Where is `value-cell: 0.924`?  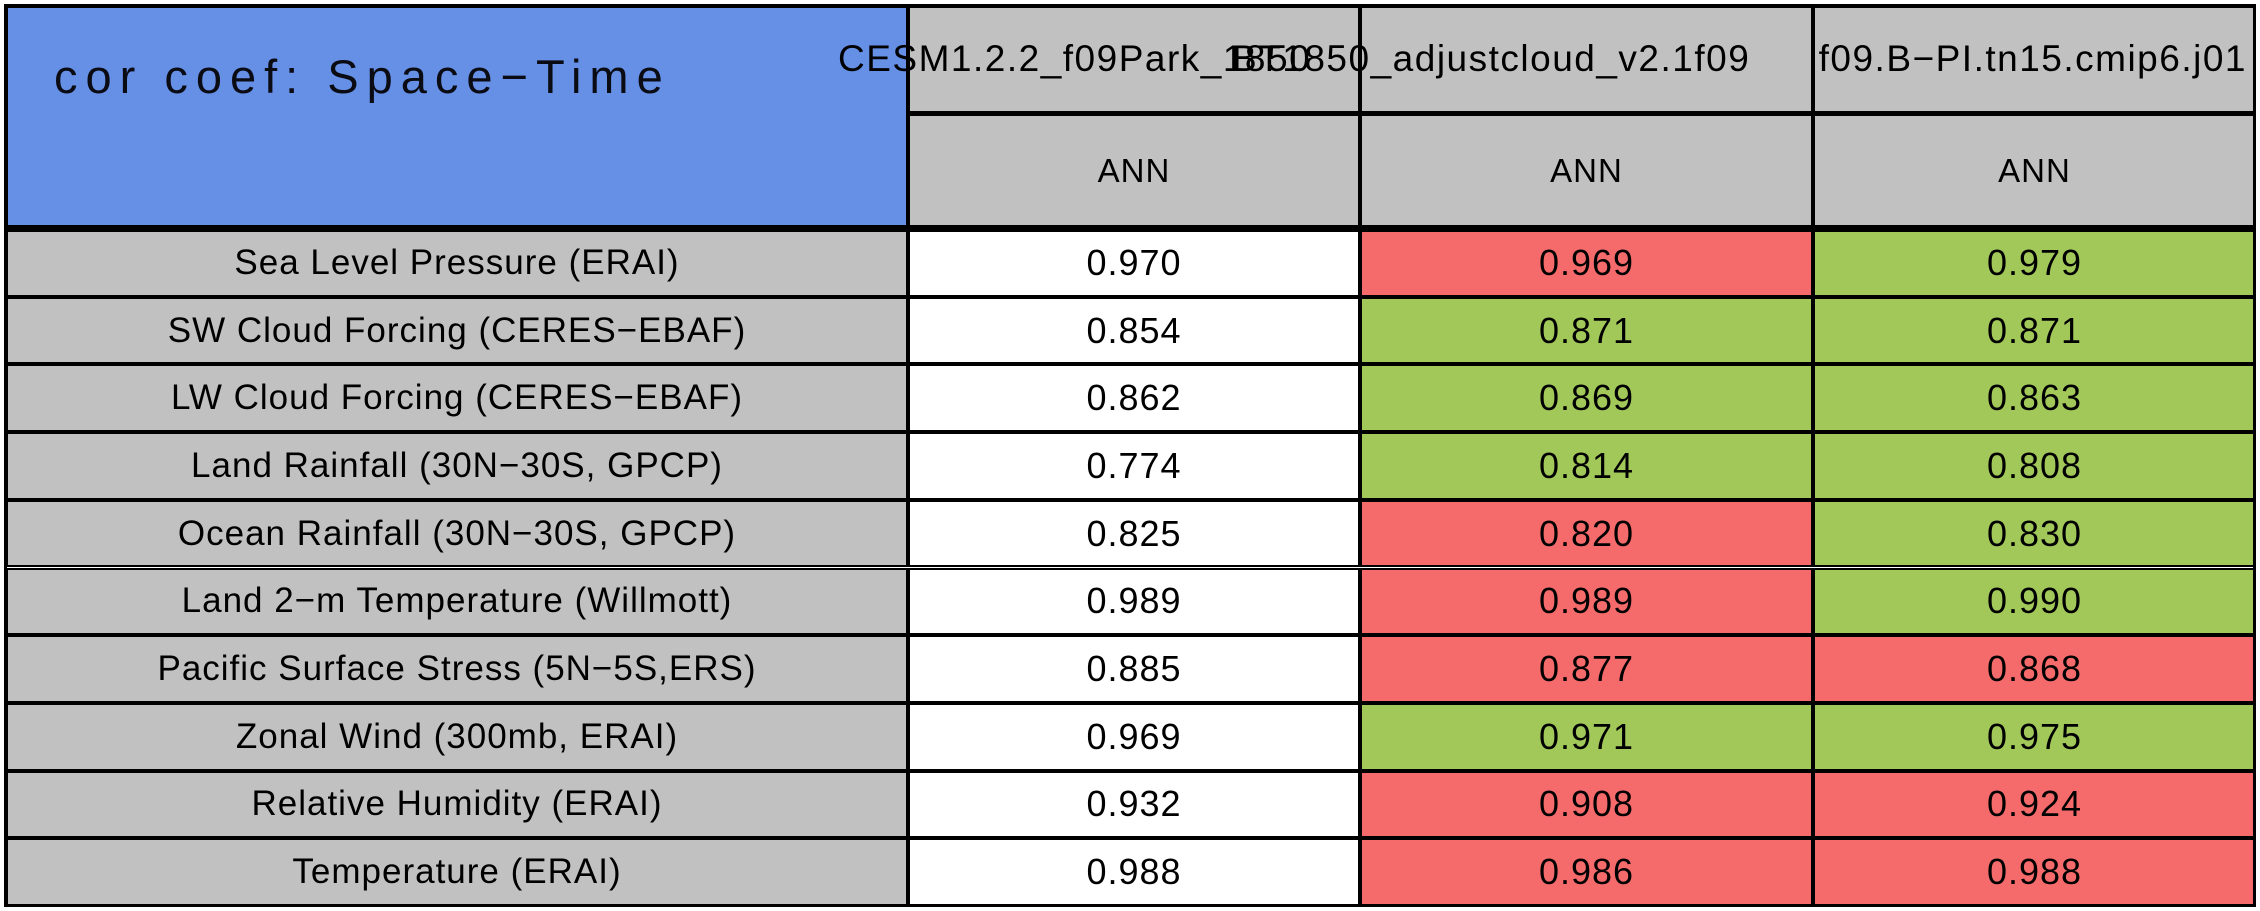 value-cell: 0.924 is located at coordinates (2034, 804).